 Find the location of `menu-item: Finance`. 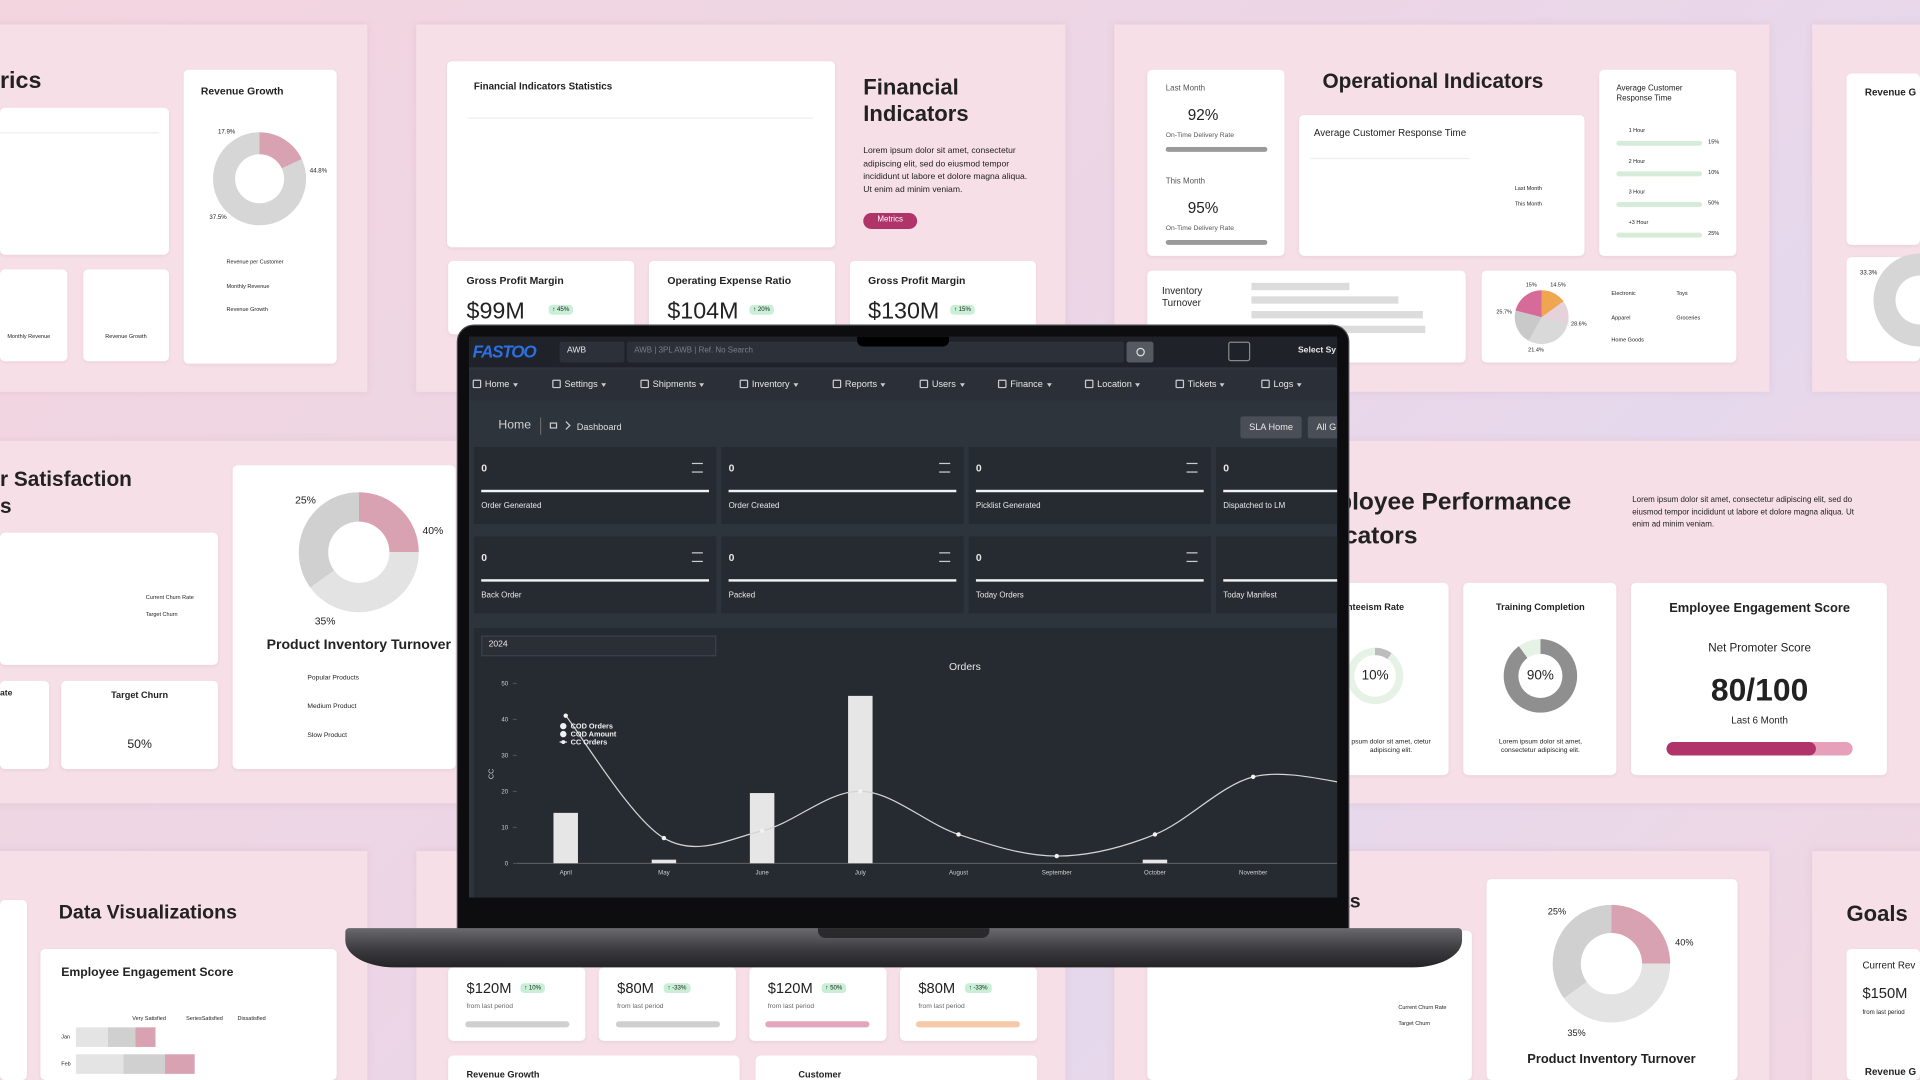

menu-item: Finance is located at coordinates (1024, 383).